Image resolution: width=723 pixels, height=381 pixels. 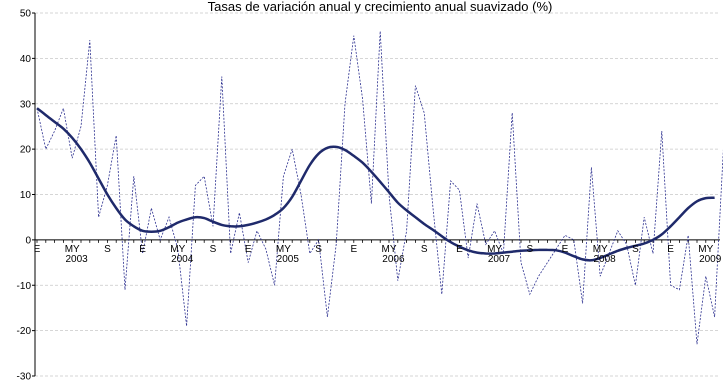 I want to click on y-tick-label: 10, so click(x=26, y=195).